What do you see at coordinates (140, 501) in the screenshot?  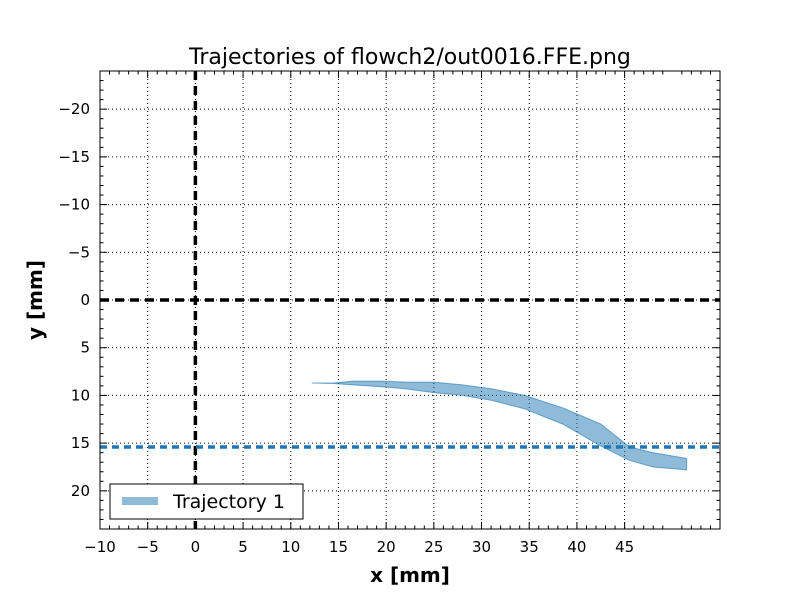 I see `legend-swatch` at bounding box center [140, 501].